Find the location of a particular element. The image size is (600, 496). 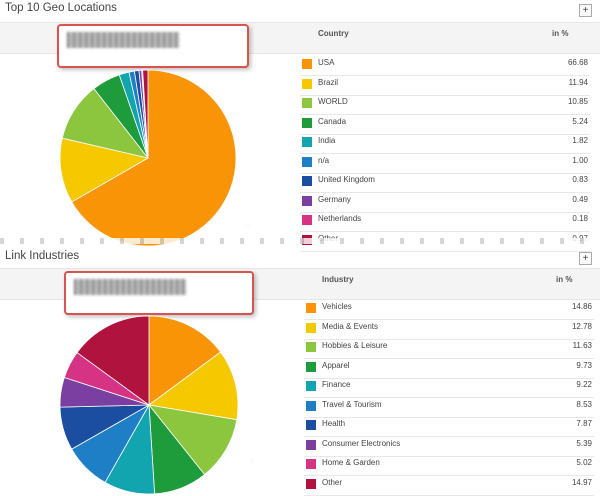

percent-value: 0.83 is located at coordinates (580, 179).